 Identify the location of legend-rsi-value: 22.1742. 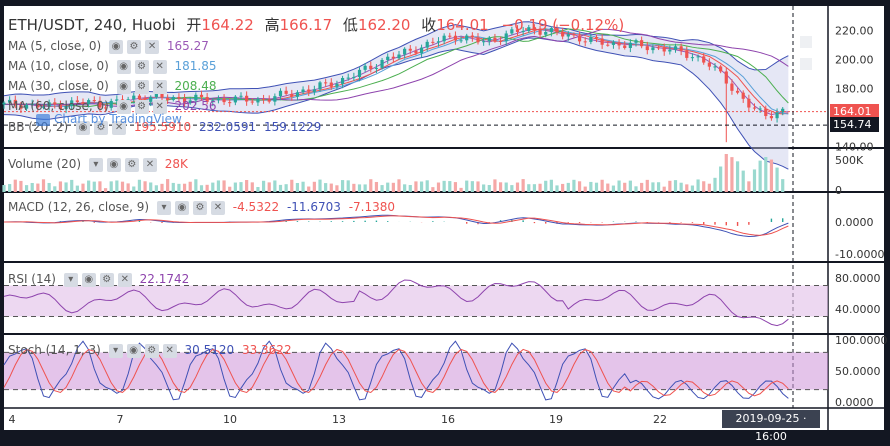
(164, 279).